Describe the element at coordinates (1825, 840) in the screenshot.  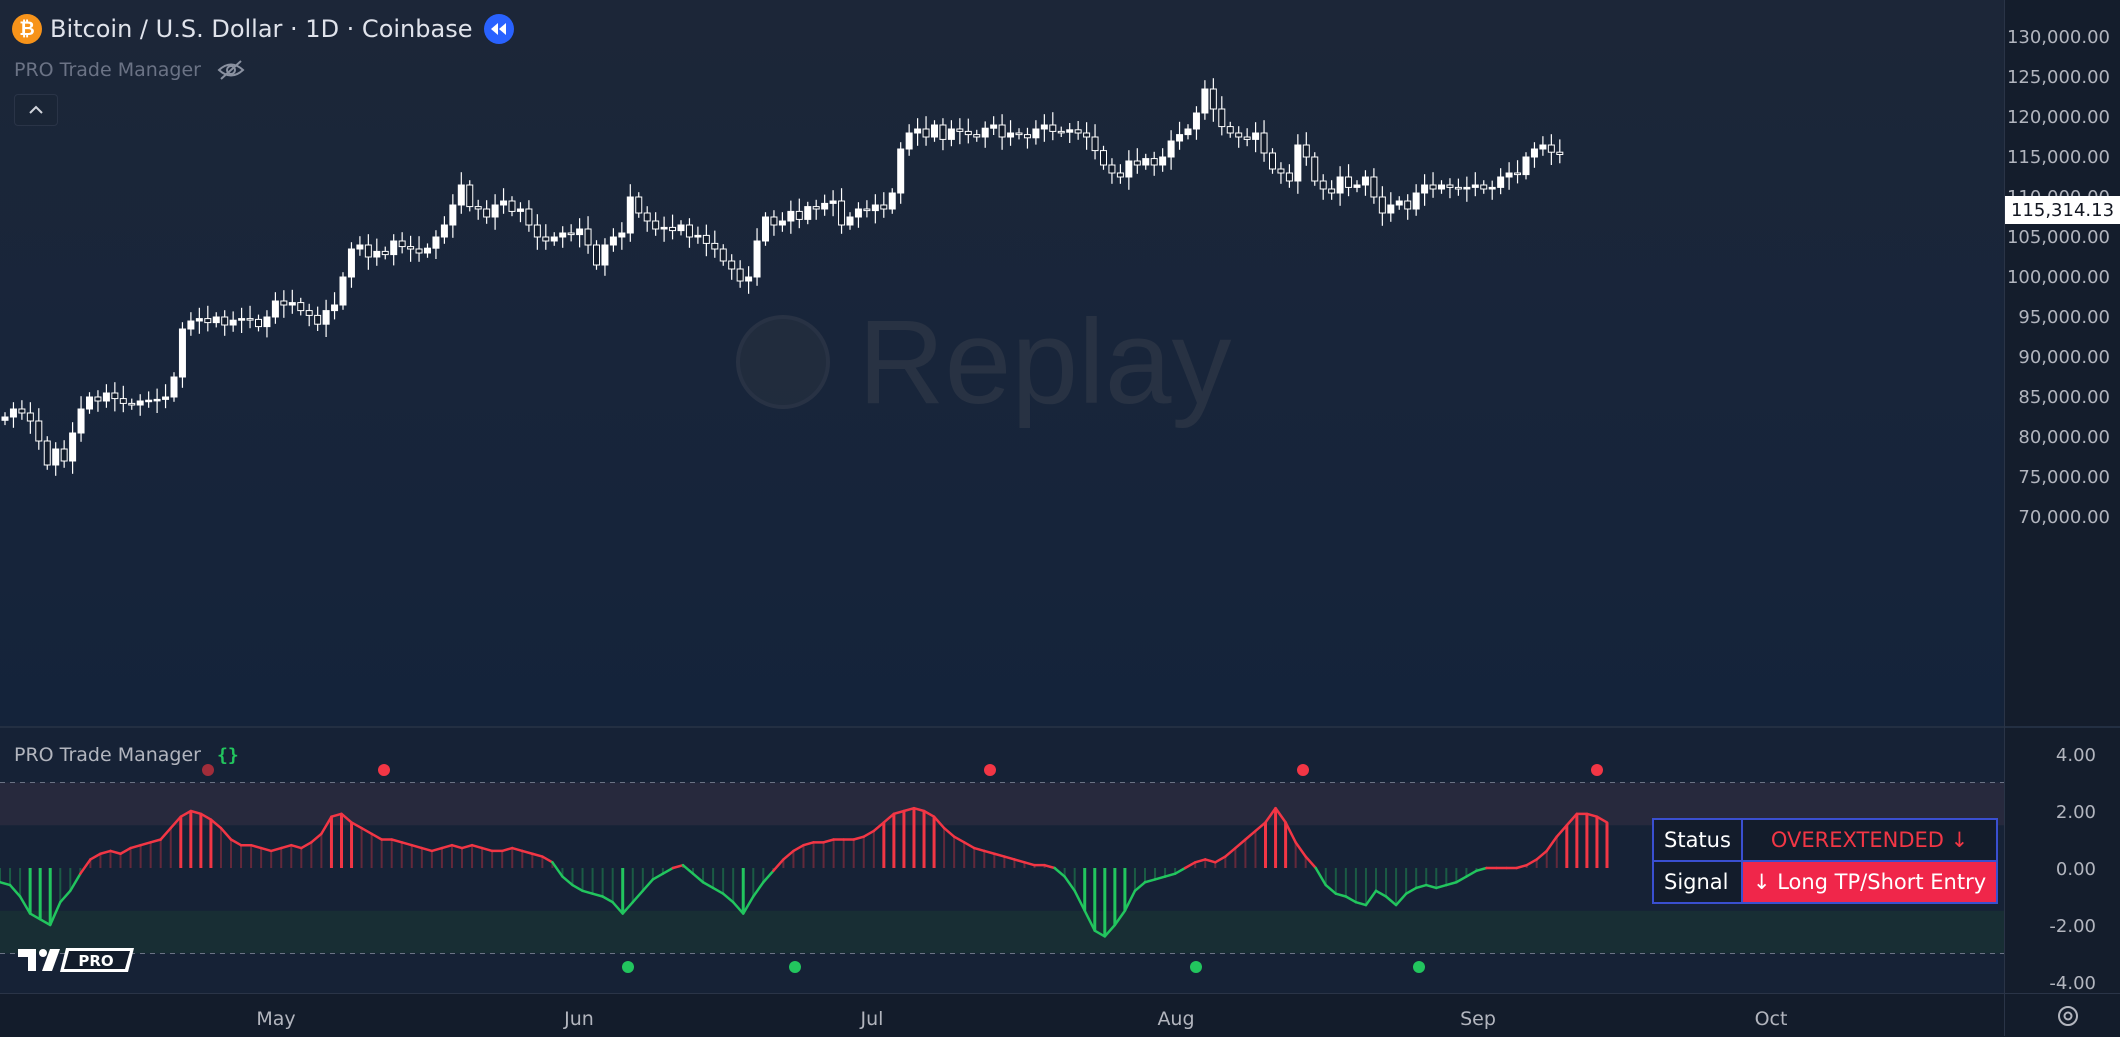
I see `status-row: Status OVEREXTENDED ↓` at that location.